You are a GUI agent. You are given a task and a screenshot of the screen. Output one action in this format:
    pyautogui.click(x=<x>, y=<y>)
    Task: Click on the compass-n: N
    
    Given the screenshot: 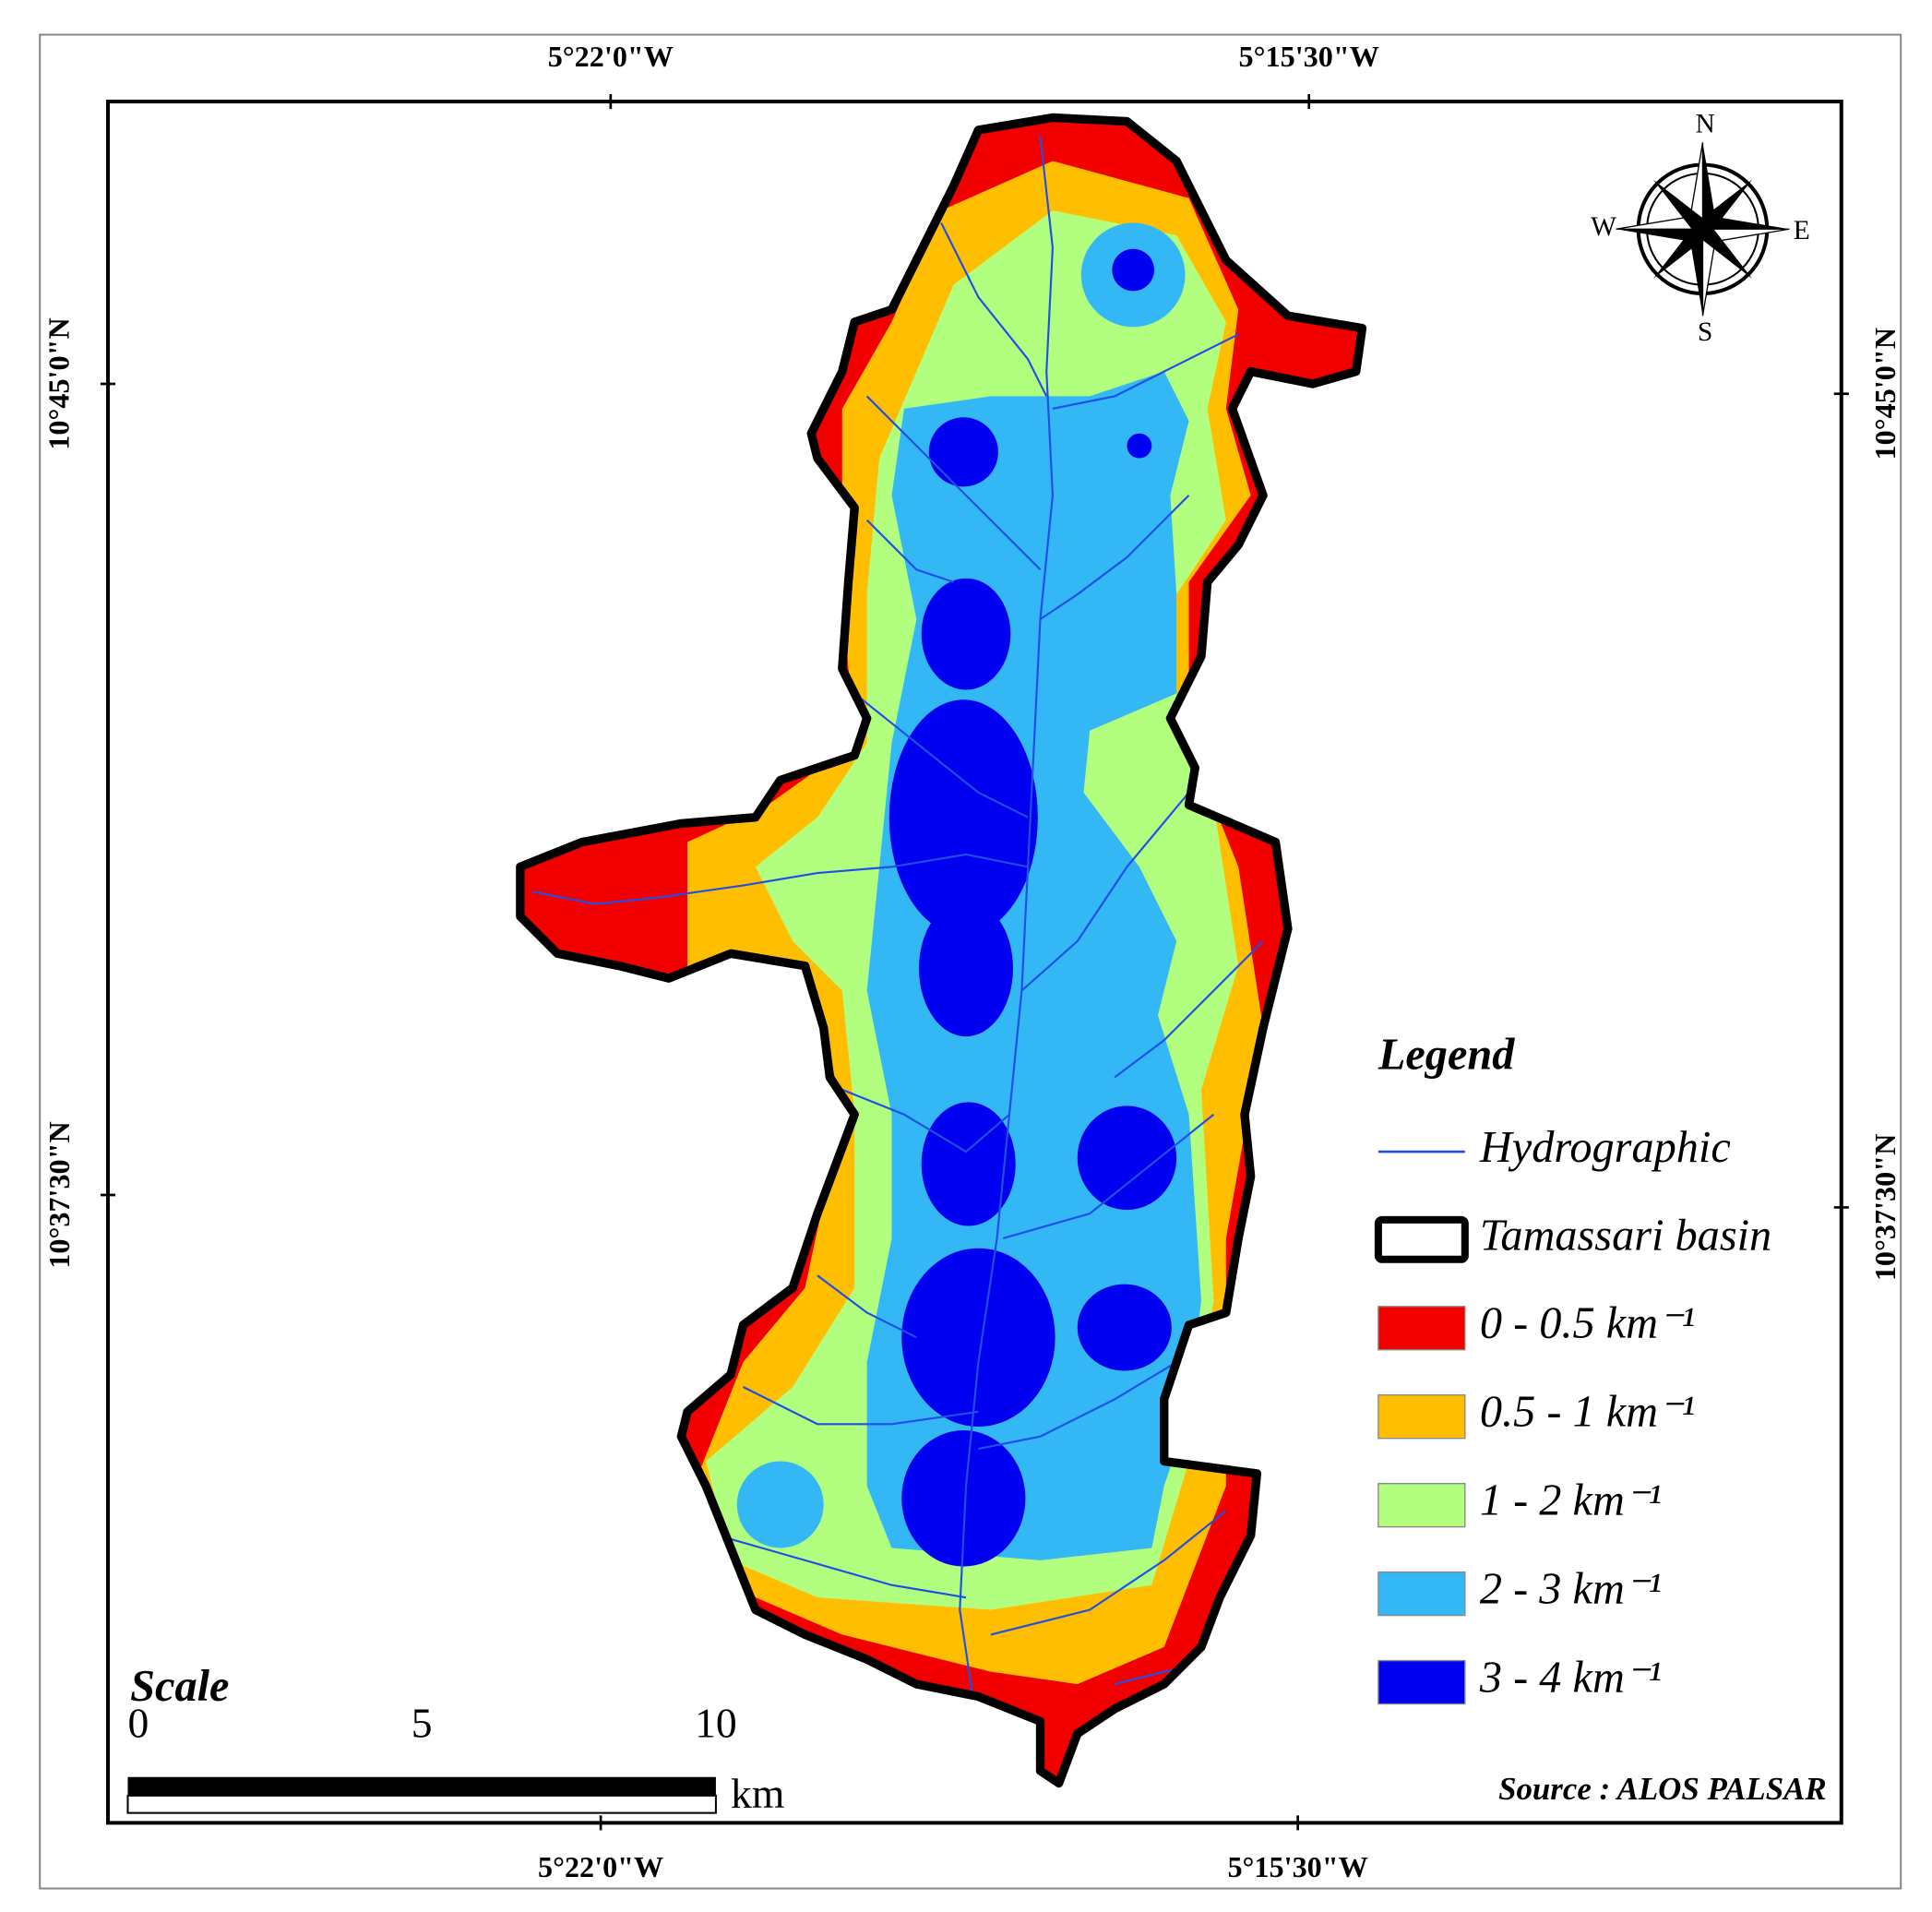 What is the action you would take?
    pyautogui.click(x=1704, y=125)
    